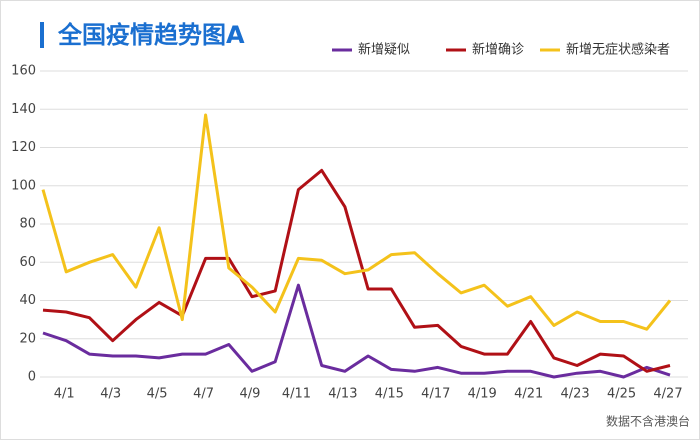  I want to click on y-tick-label: 100, so click(23, 185).